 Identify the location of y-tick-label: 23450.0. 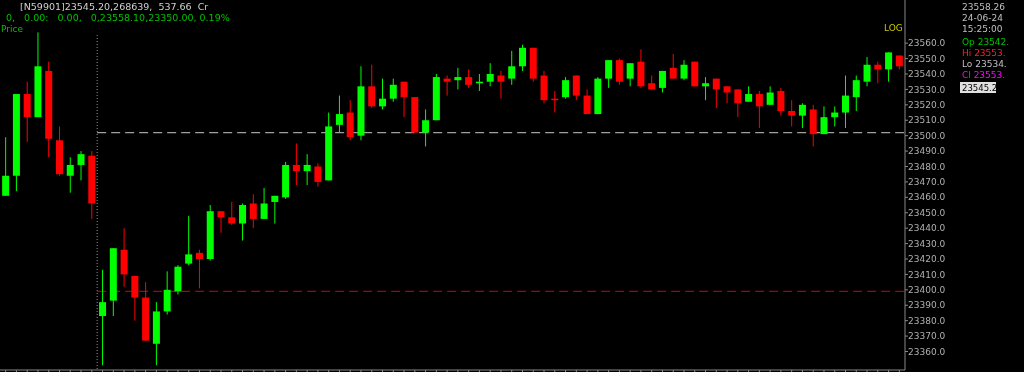
(927, 212).